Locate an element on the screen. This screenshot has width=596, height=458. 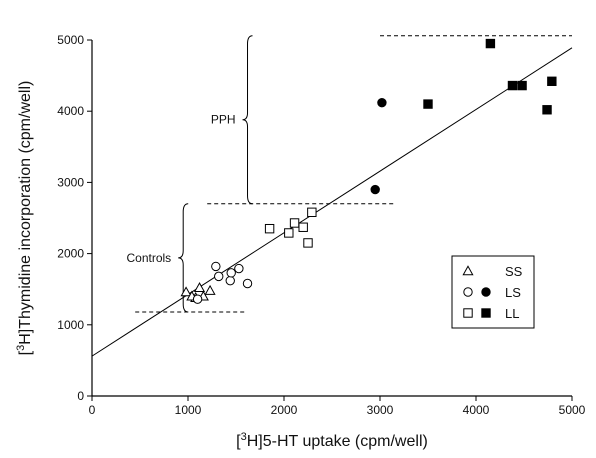
y-tick-label: 4000 is located at coordinates (70, 111).